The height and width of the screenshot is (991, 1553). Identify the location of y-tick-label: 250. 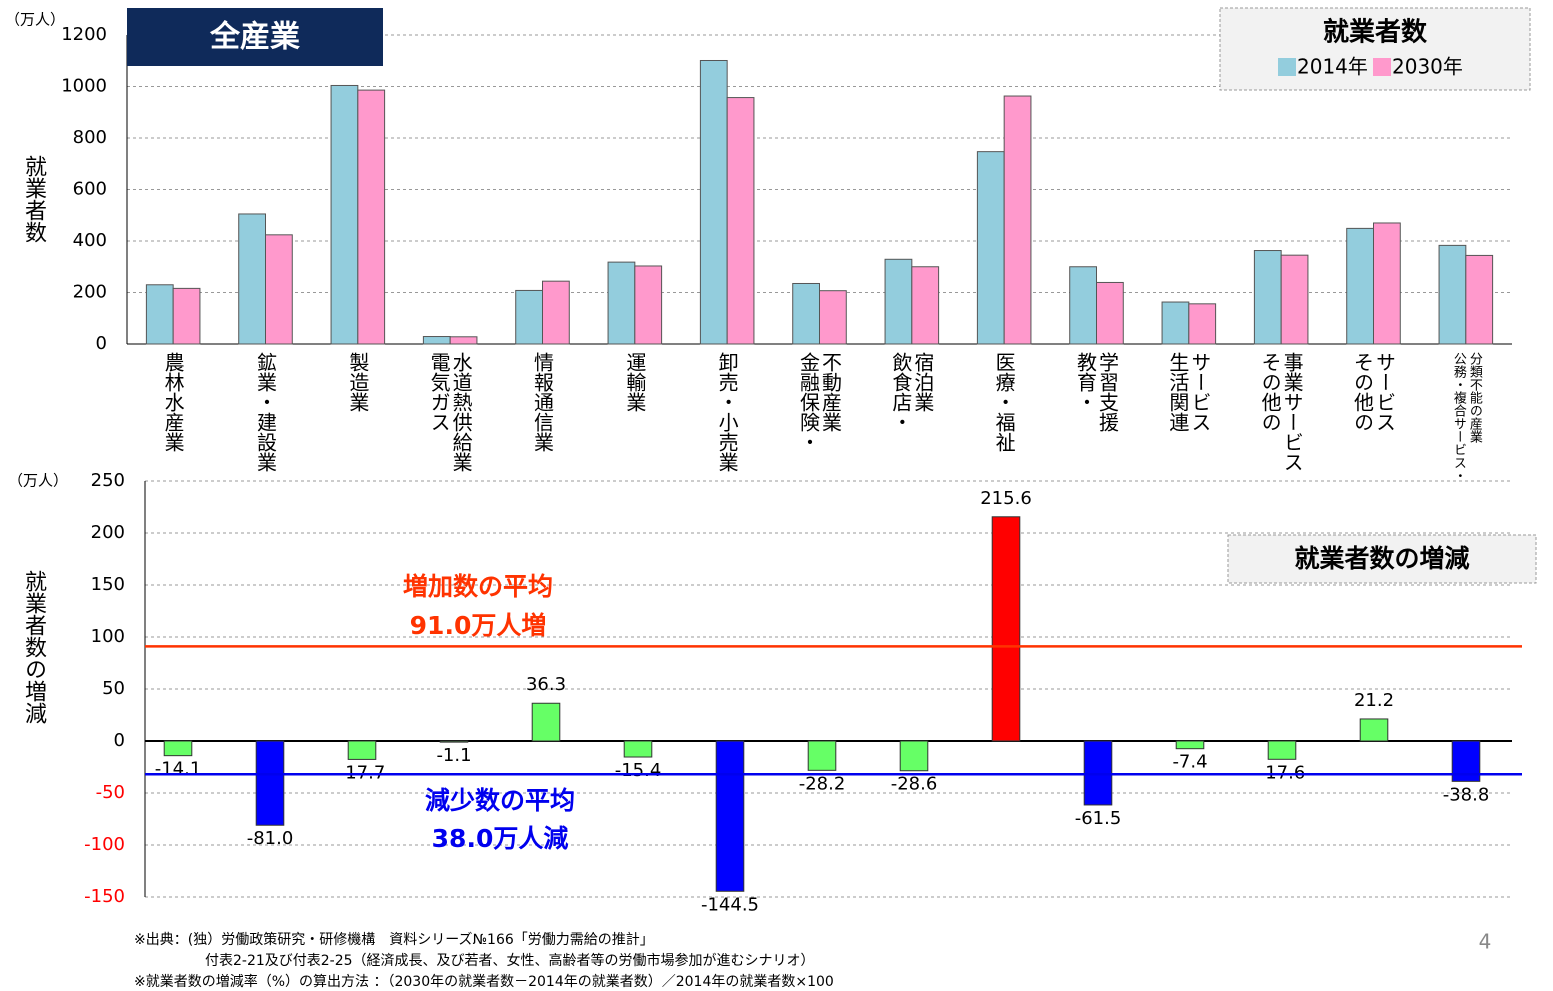
(108, 480).